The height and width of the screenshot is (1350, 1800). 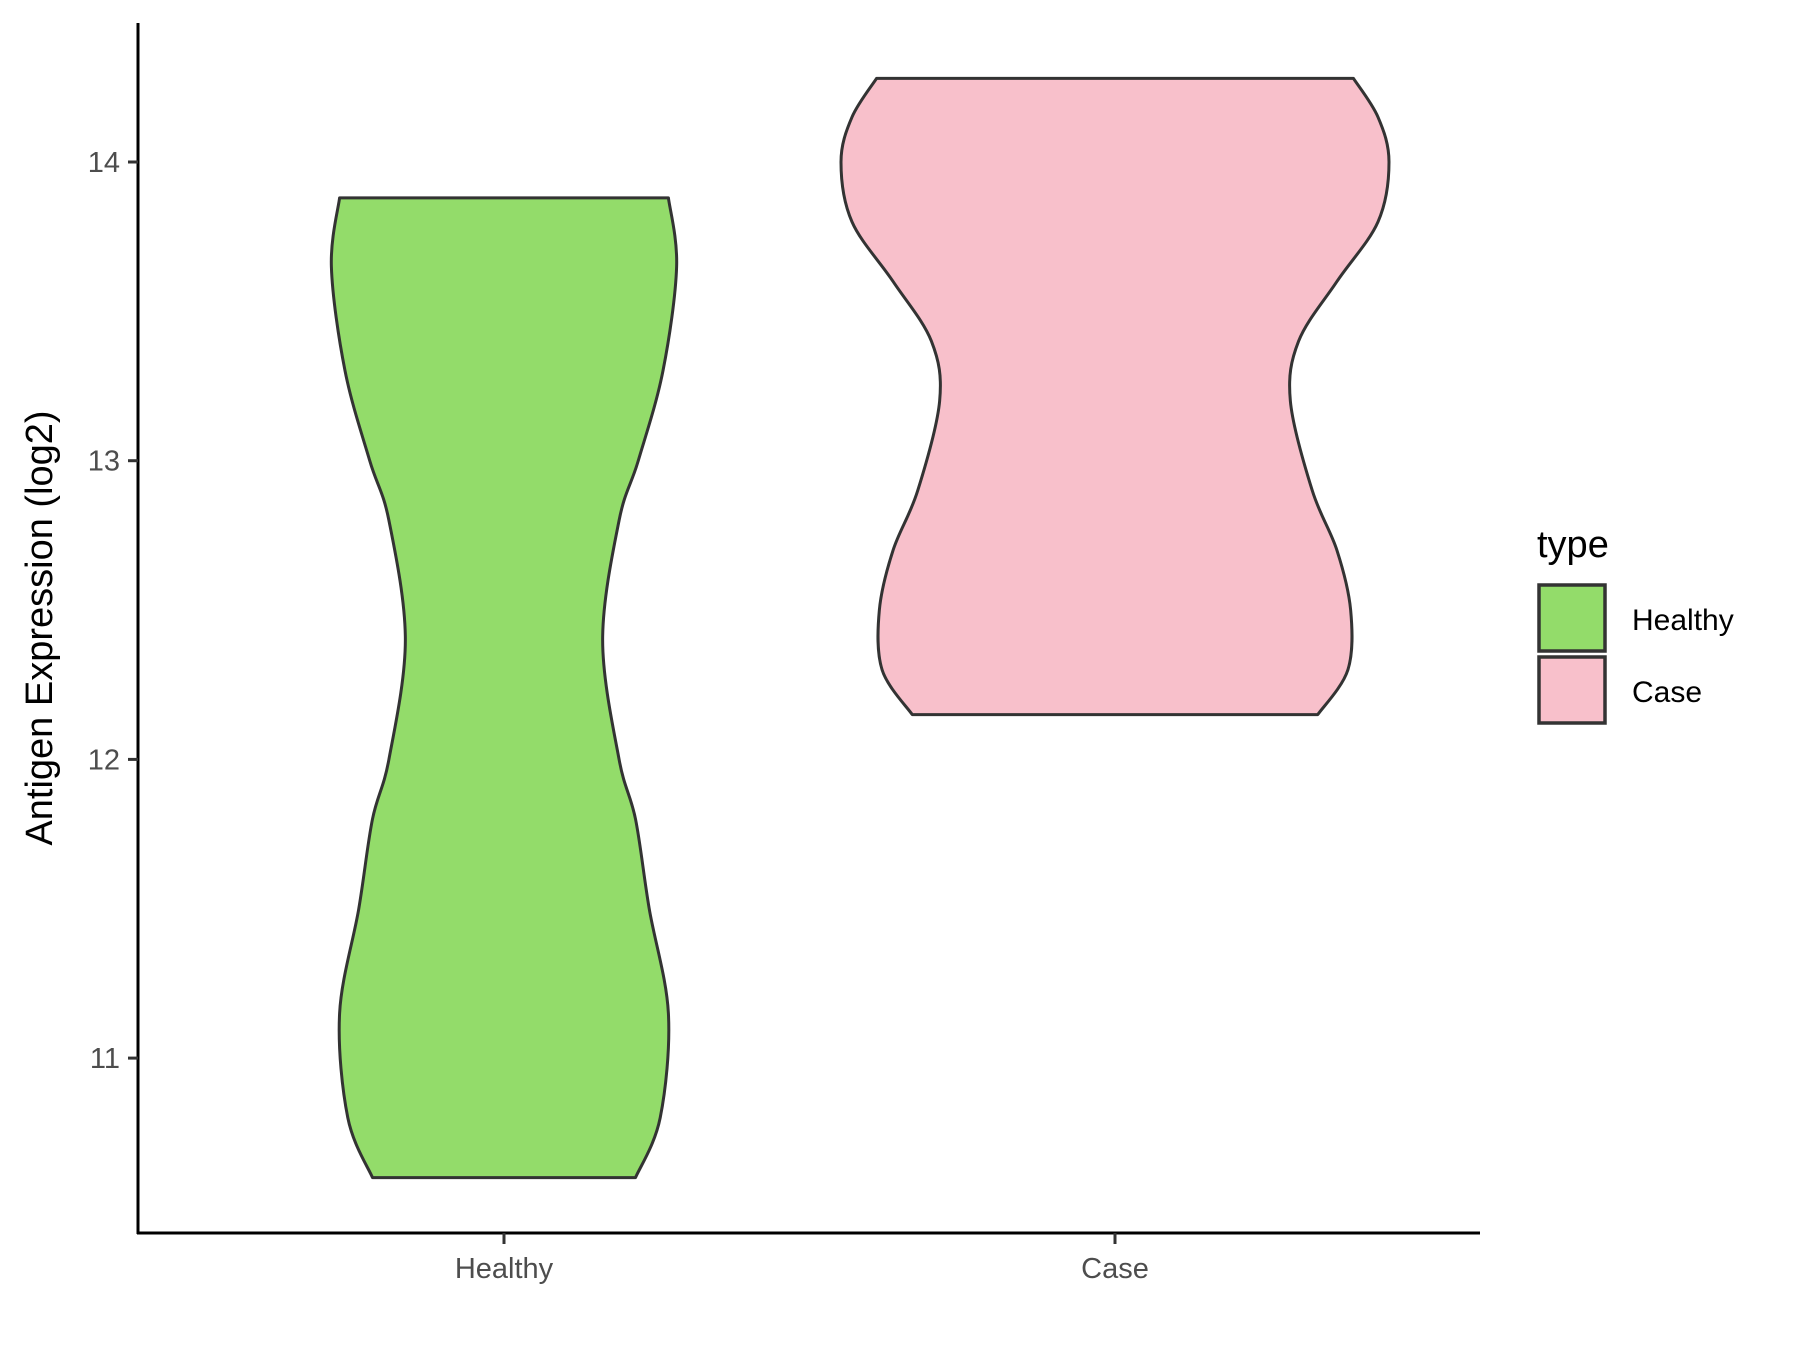 What do you see at coordinates (1115, 396) in the screenshot?
I see `violin-case` at bounding box center [1115, 396].